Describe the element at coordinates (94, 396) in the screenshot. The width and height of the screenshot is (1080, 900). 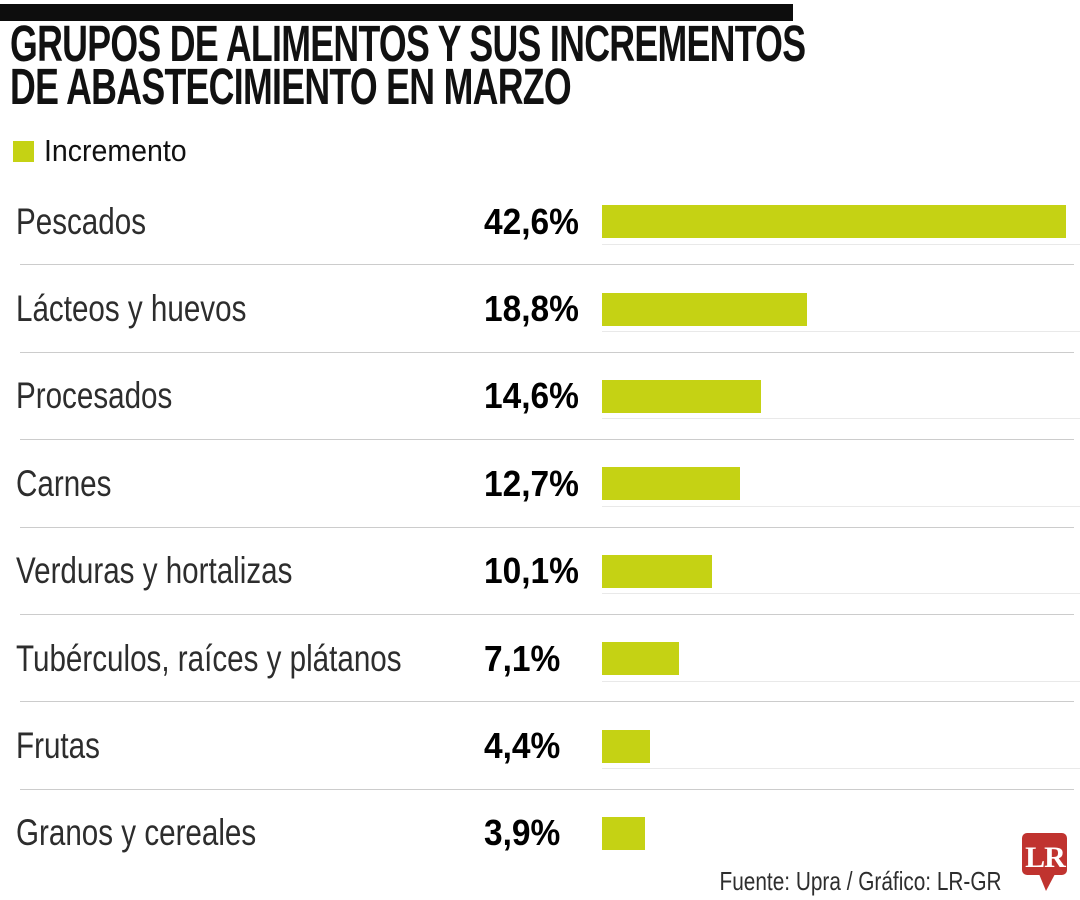
I see `category-label: Procesados` at that location.